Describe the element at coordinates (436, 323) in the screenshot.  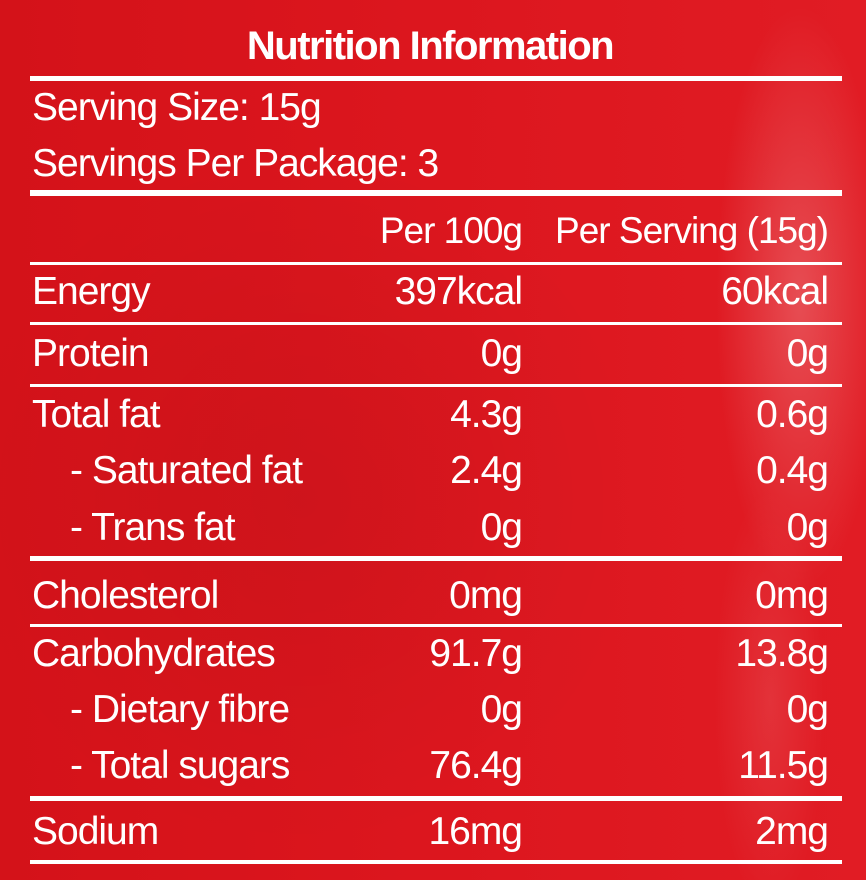
I see `divider-energy` at that location.